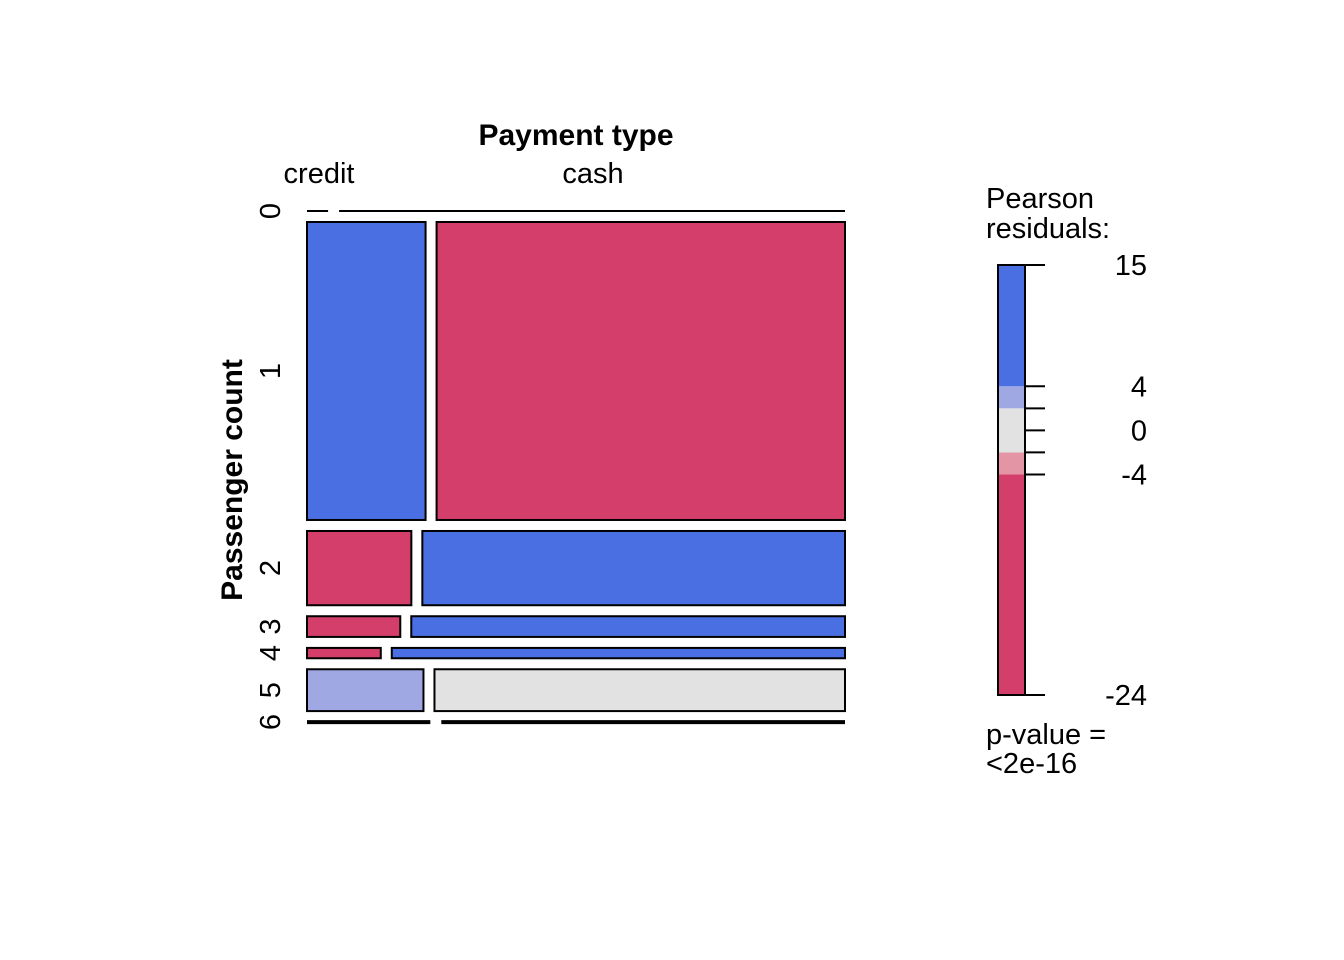  I want to click on legend-tick-label: 4, so click(1139, 387).